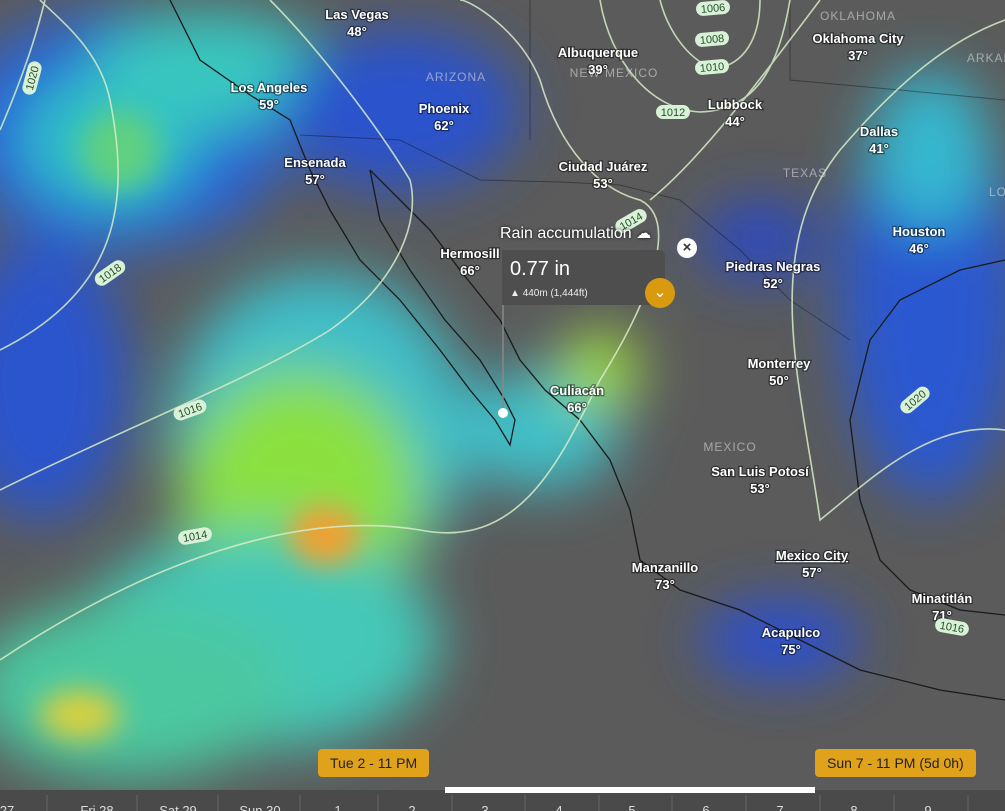 The height and width of the screenshot is (811, 1005). What do you see at coordinates (779, 807) in the screenshot?
I see `timeline-day: 7` at bounding box center [779, 807].